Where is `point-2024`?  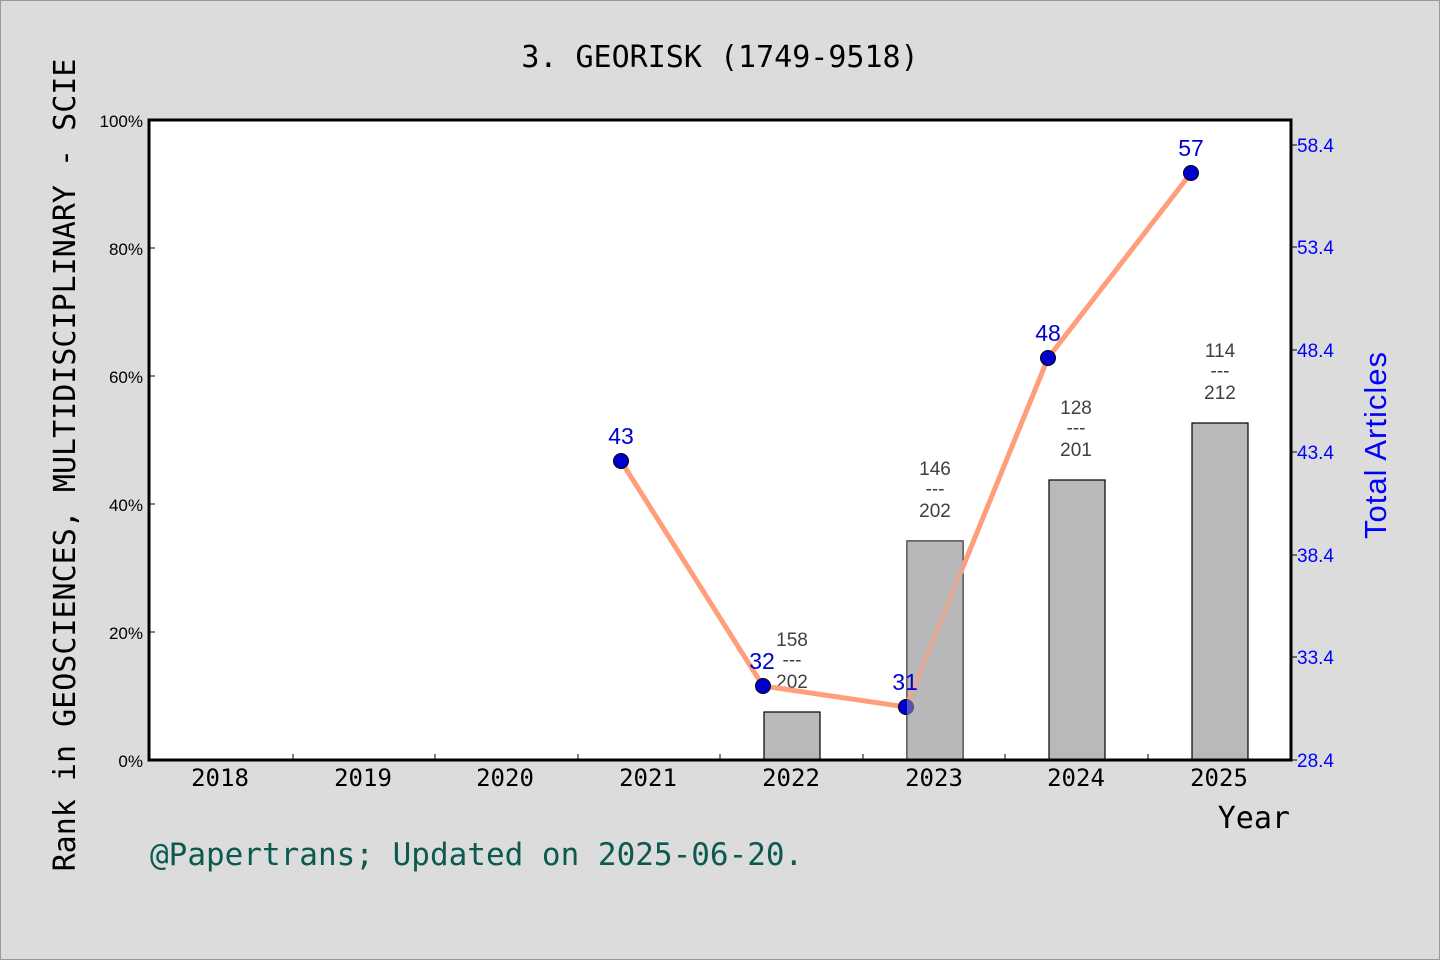
point-2024 is located at coordinates (1048, 358).